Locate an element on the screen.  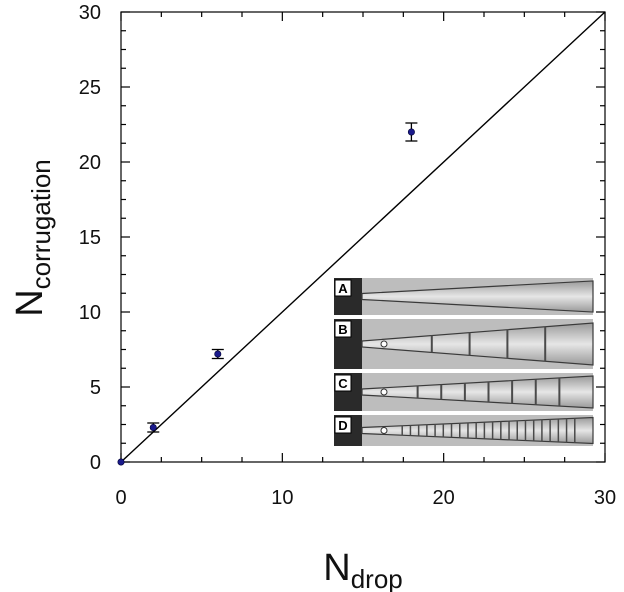
panel-letter: B is located at coordinates (342, 329).